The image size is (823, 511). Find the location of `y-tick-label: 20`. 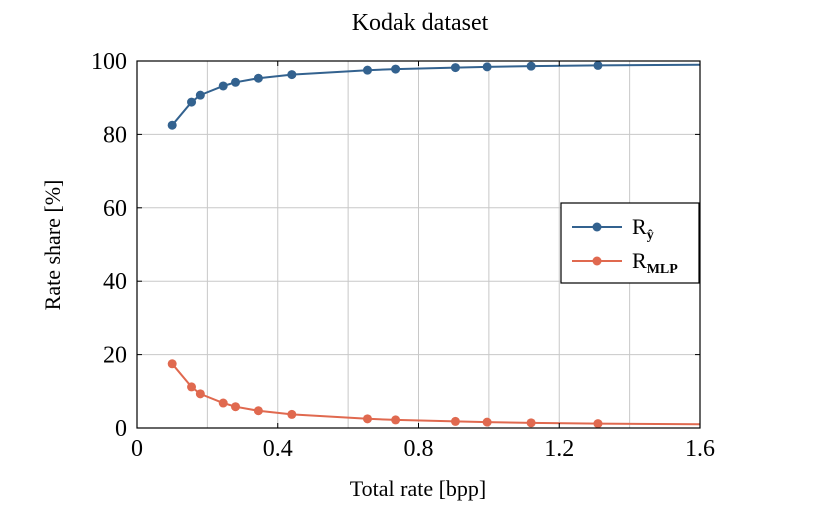

y-tick-label: 20 is located at coordinates (115, 356).